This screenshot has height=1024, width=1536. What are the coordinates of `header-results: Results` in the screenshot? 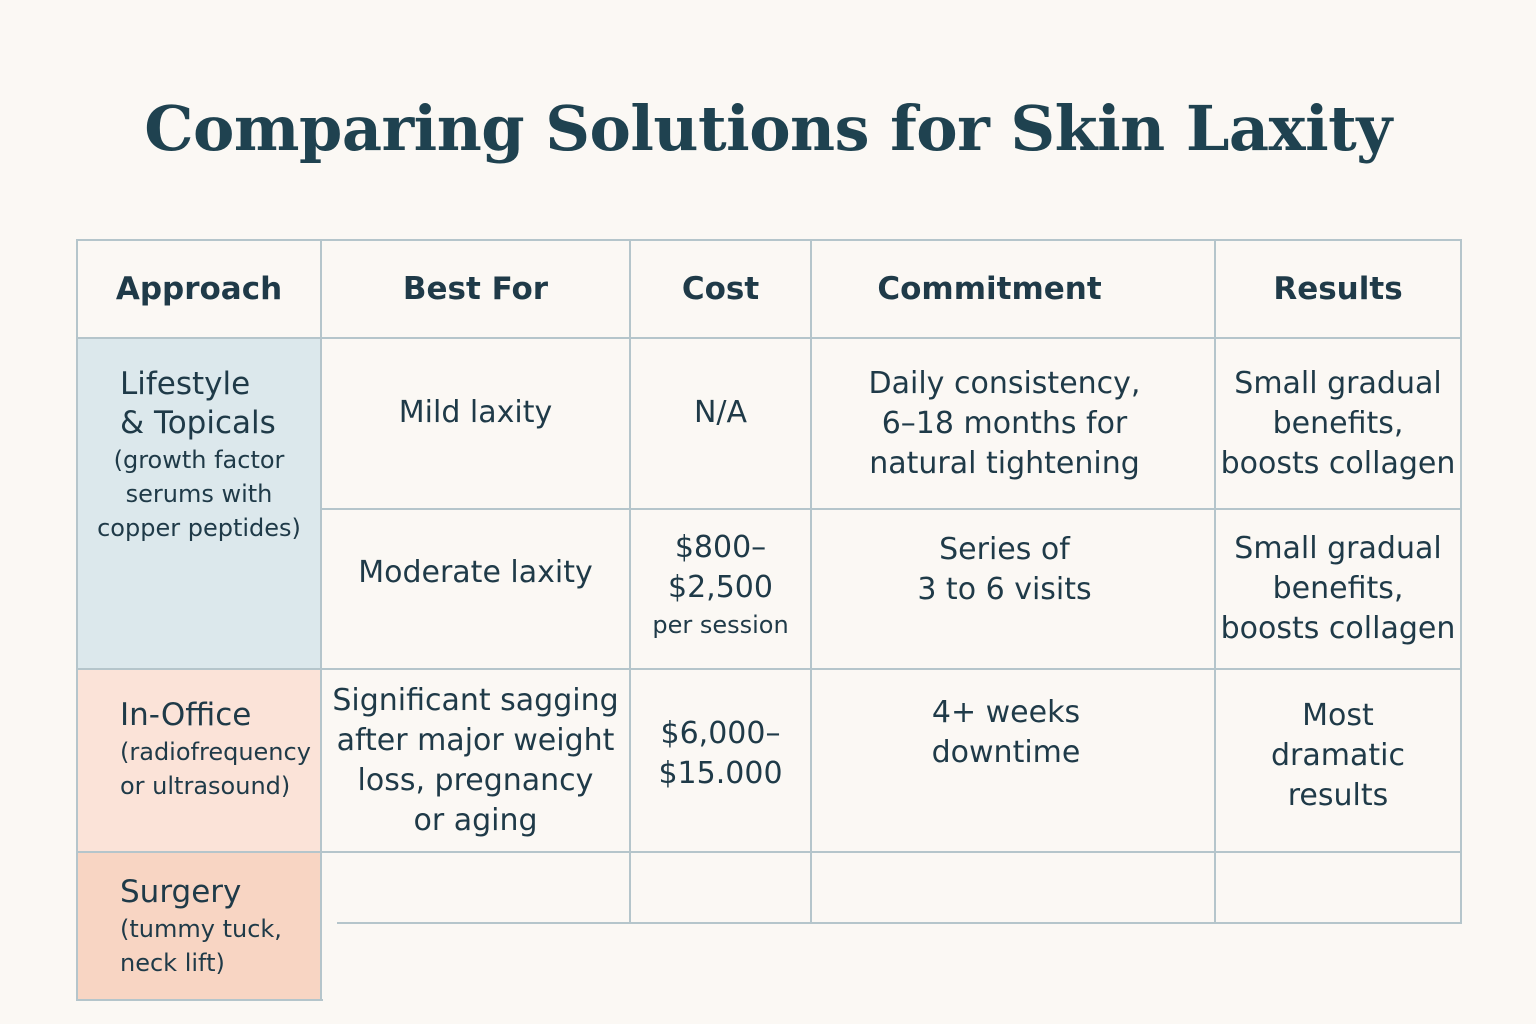 It's located at (1338, 289).